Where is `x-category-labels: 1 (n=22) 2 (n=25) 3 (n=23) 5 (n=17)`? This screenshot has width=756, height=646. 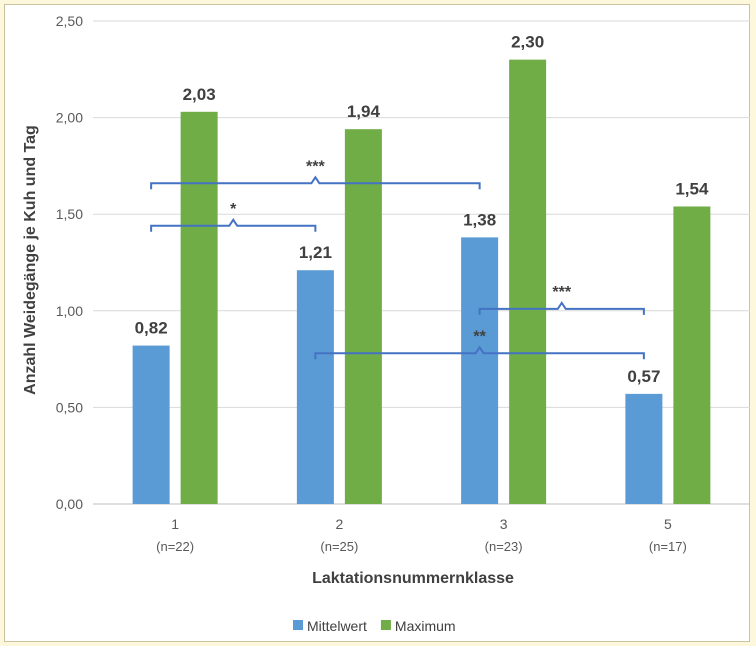 x-category-labels: 1 (n=22) 2 (n=25) 3 (n=23) 5 (n=17) is located at coordinates (421, 535).